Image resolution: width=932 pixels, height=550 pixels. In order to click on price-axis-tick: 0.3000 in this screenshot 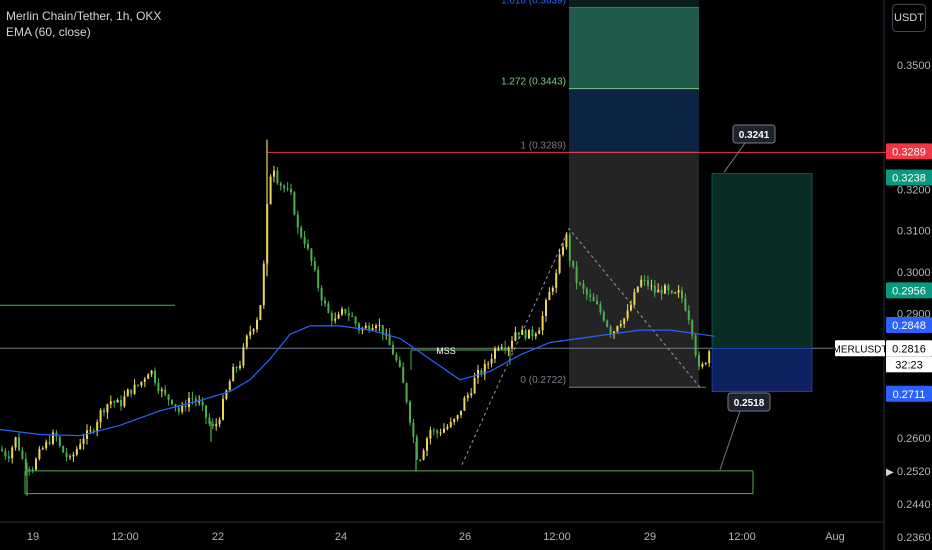, I will do `click(914, 273)`.